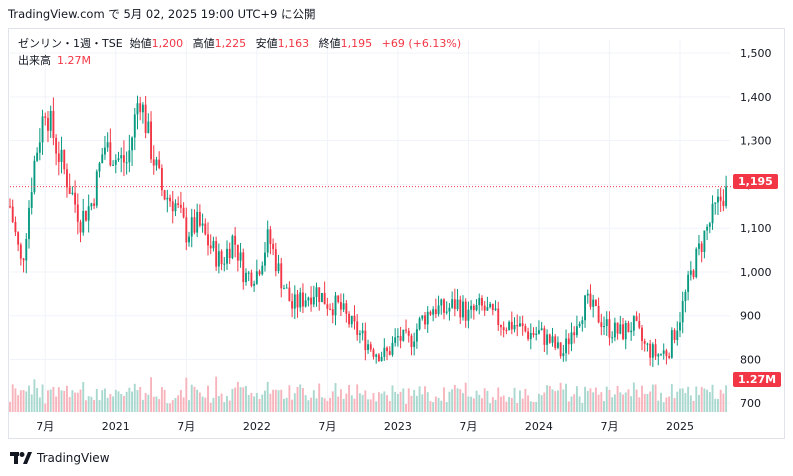 This screenshot has height=476, width=793. Describe the element at coordinates (421, 43) in the screenshot. I see `change-value: +69 (+6.13%)` at that location.